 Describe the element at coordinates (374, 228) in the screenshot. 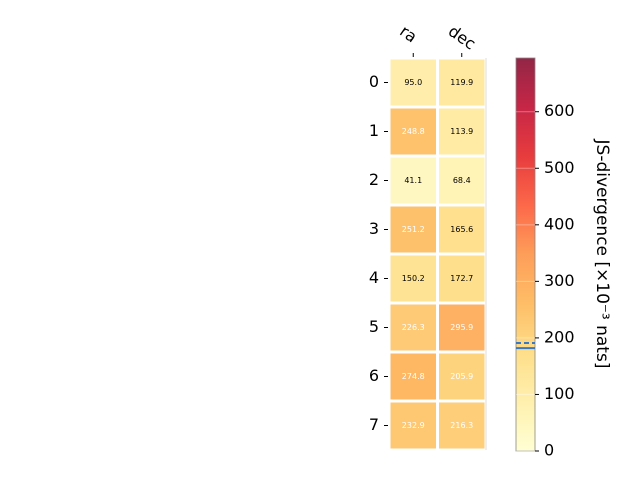

I see `y-tick-label: 3` at that location.